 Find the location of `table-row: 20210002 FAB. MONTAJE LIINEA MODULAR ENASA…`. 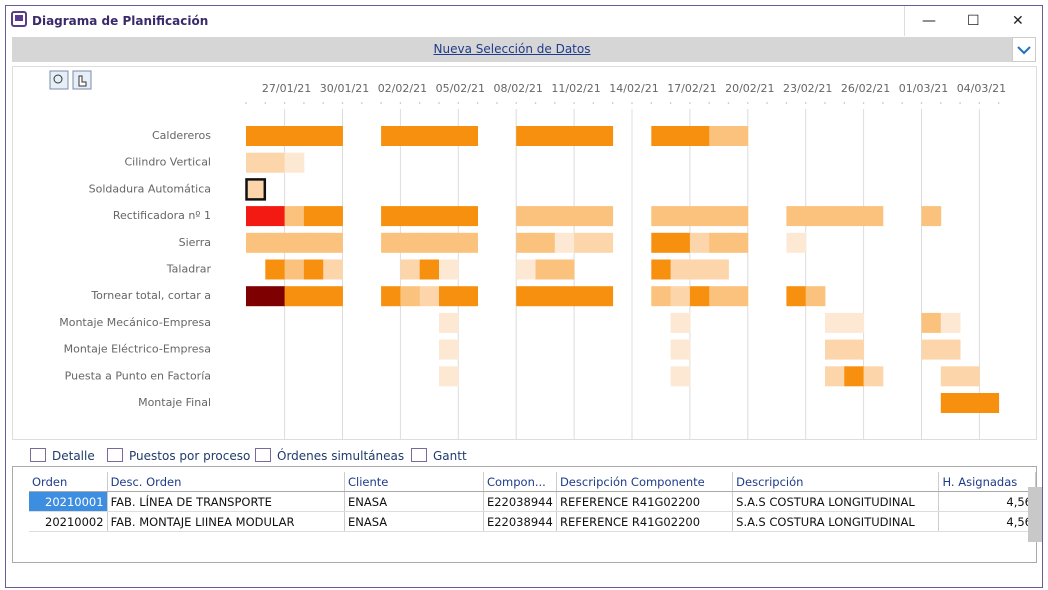

table-row: 20210002 FAB. MONTAJE LIINEA MODULAR ENASA… is located at coordinates (532, 521).